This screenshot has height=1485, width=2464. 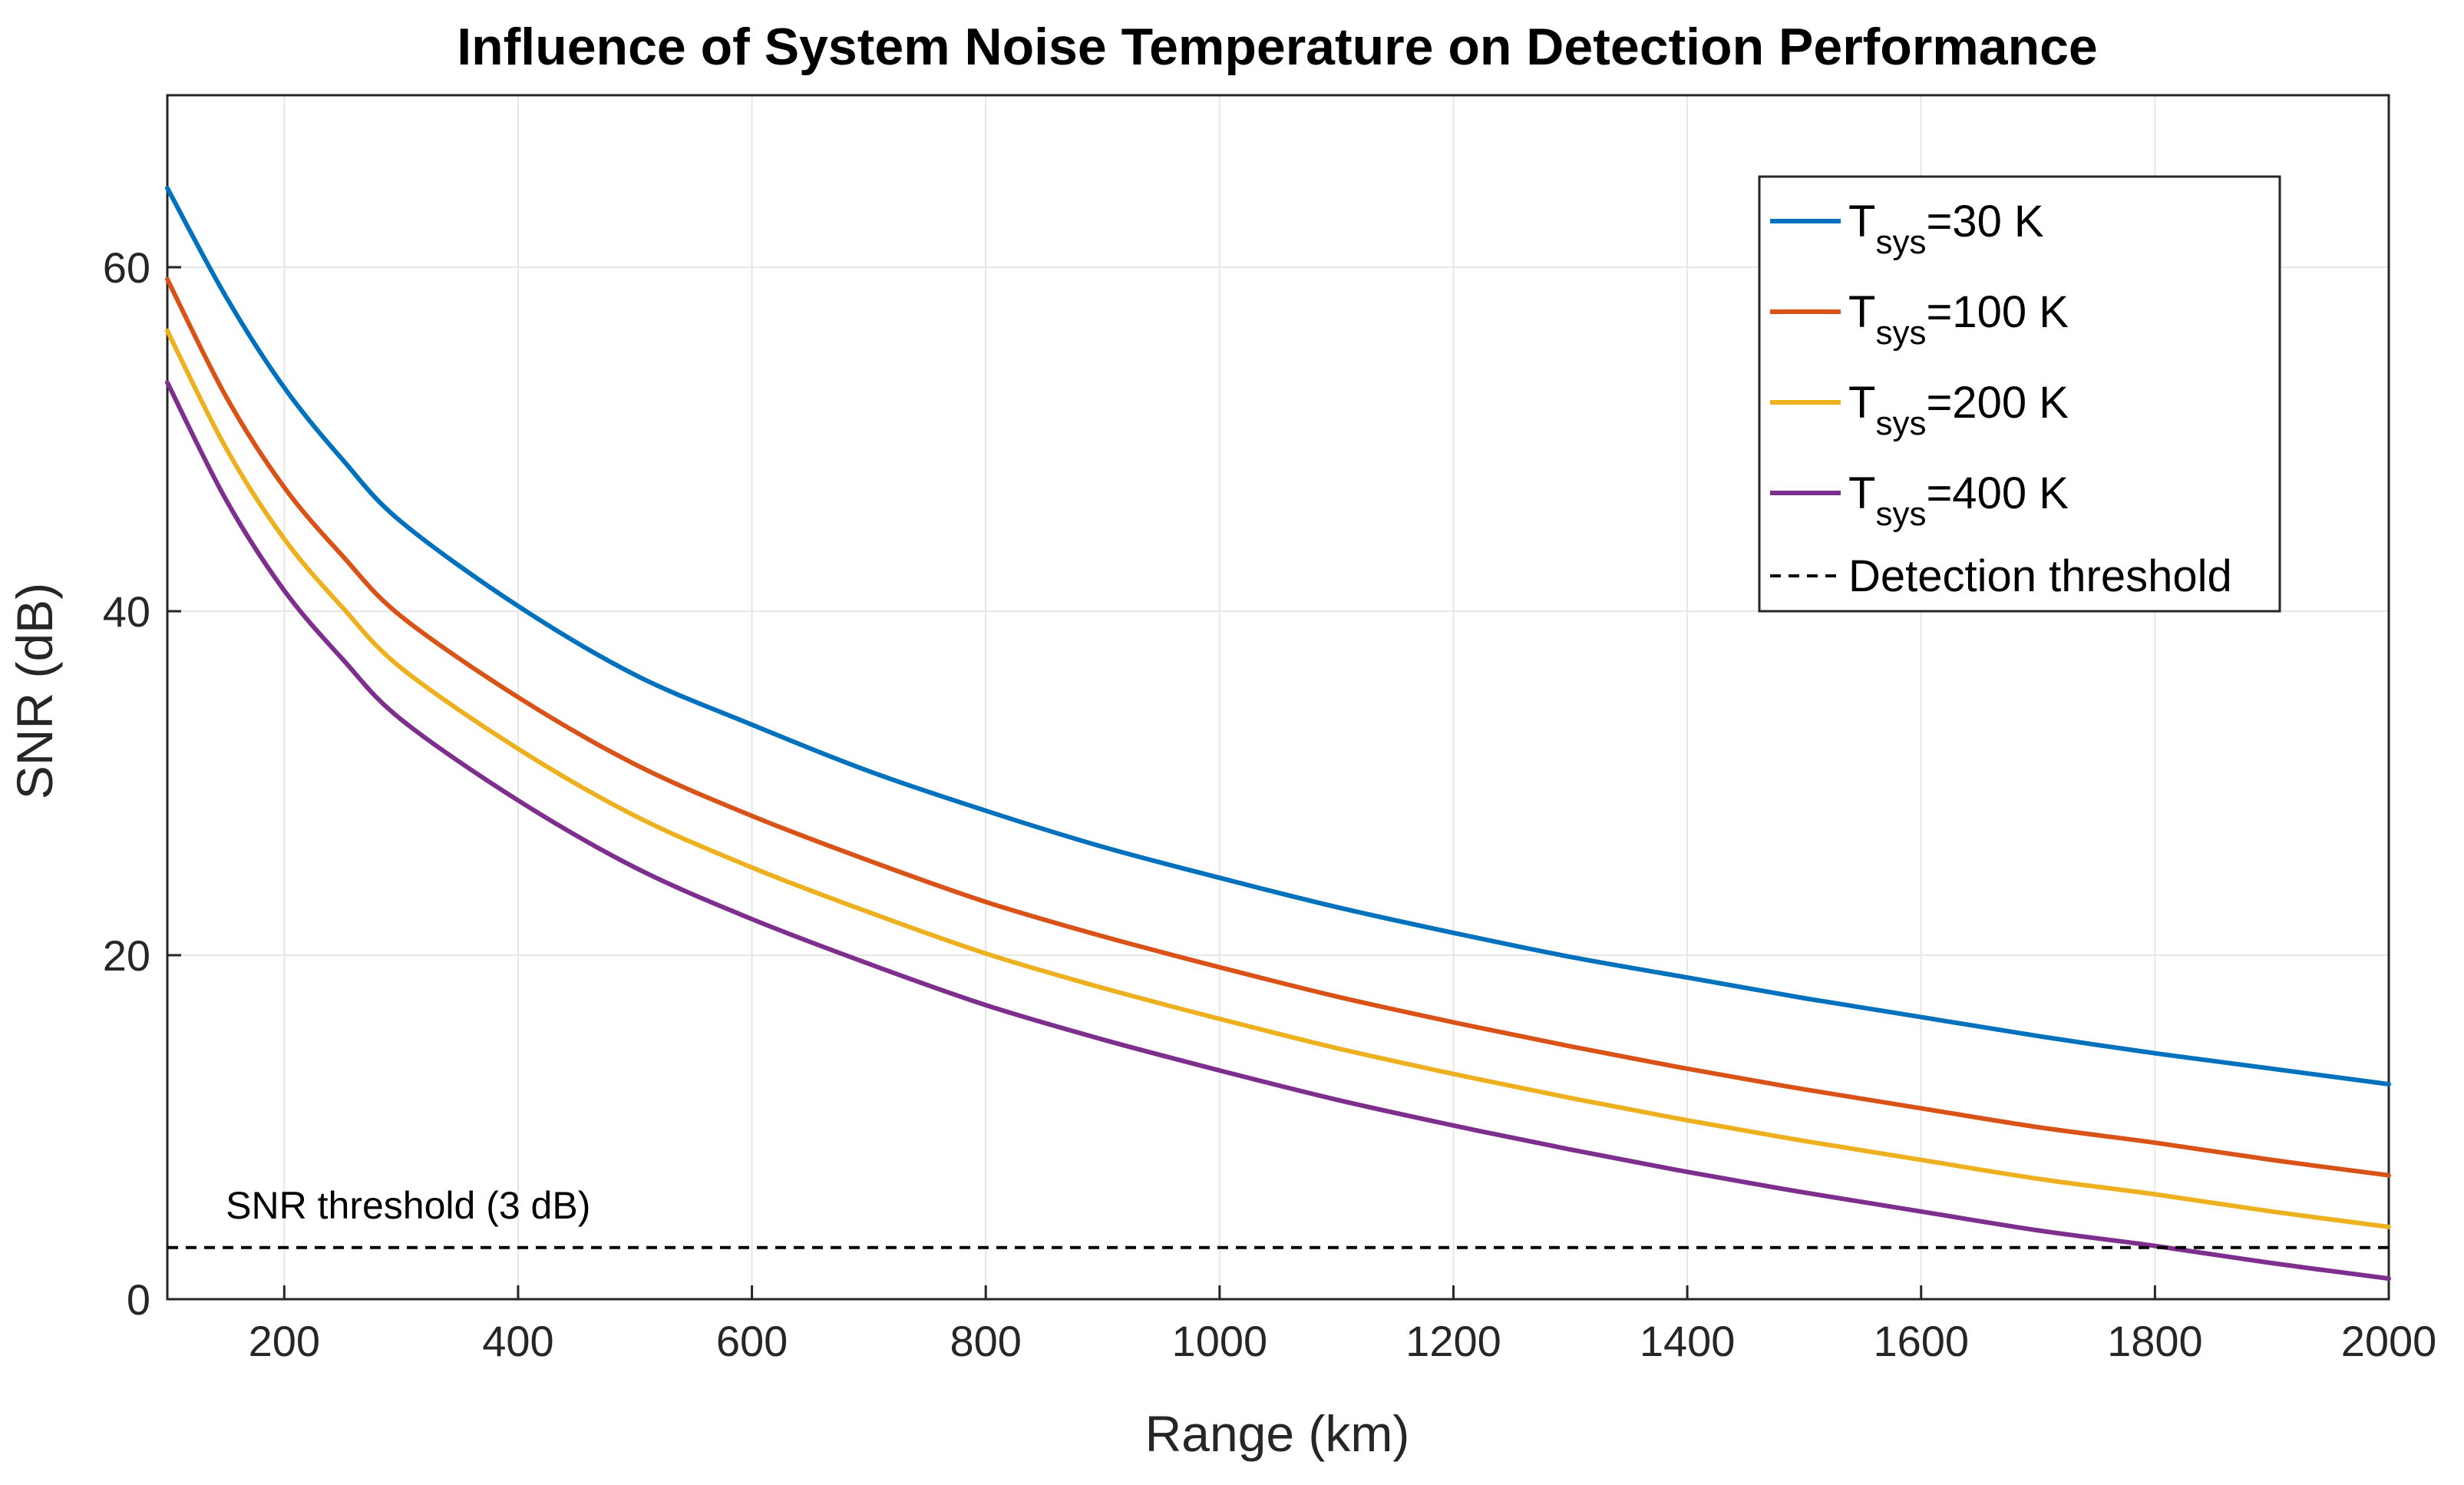 What do you see at coordinates (126, 955) in the screenshot?
I see `y-tick-label: 20` at bounding box center [126, 955].